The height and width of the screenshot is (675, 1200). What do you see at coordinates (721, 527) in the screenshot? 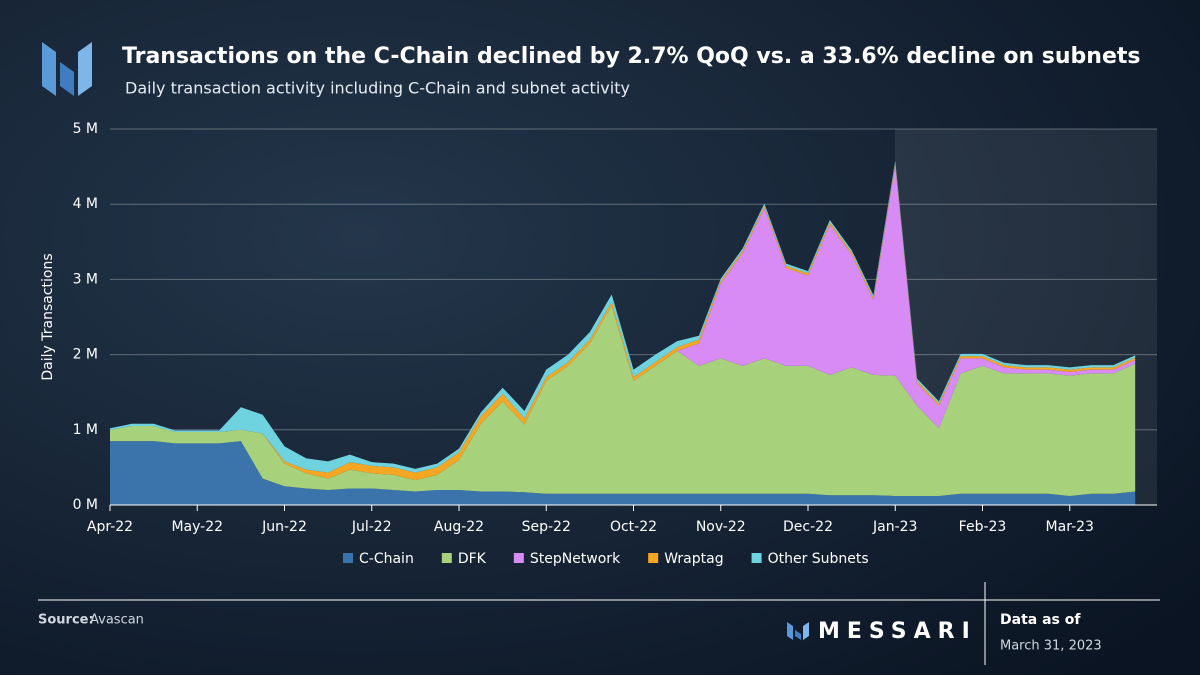
I see `x-tick-label: Nov-22` at bounding box center [721, 527].